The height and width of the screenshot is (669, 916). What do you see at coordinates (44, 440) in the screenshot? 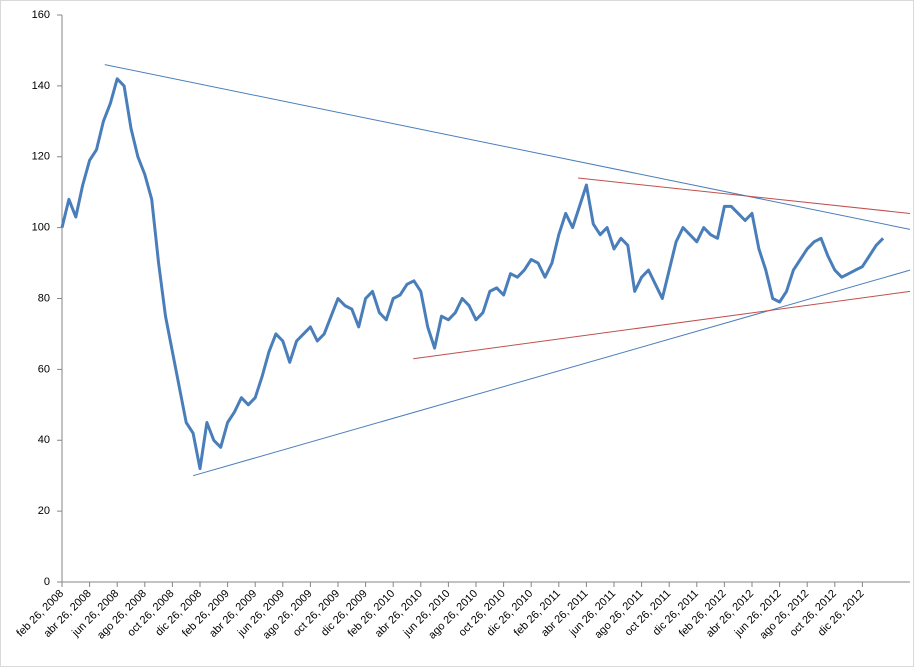
I see `y-tick-label: 40` at bounding box center [44, 440].